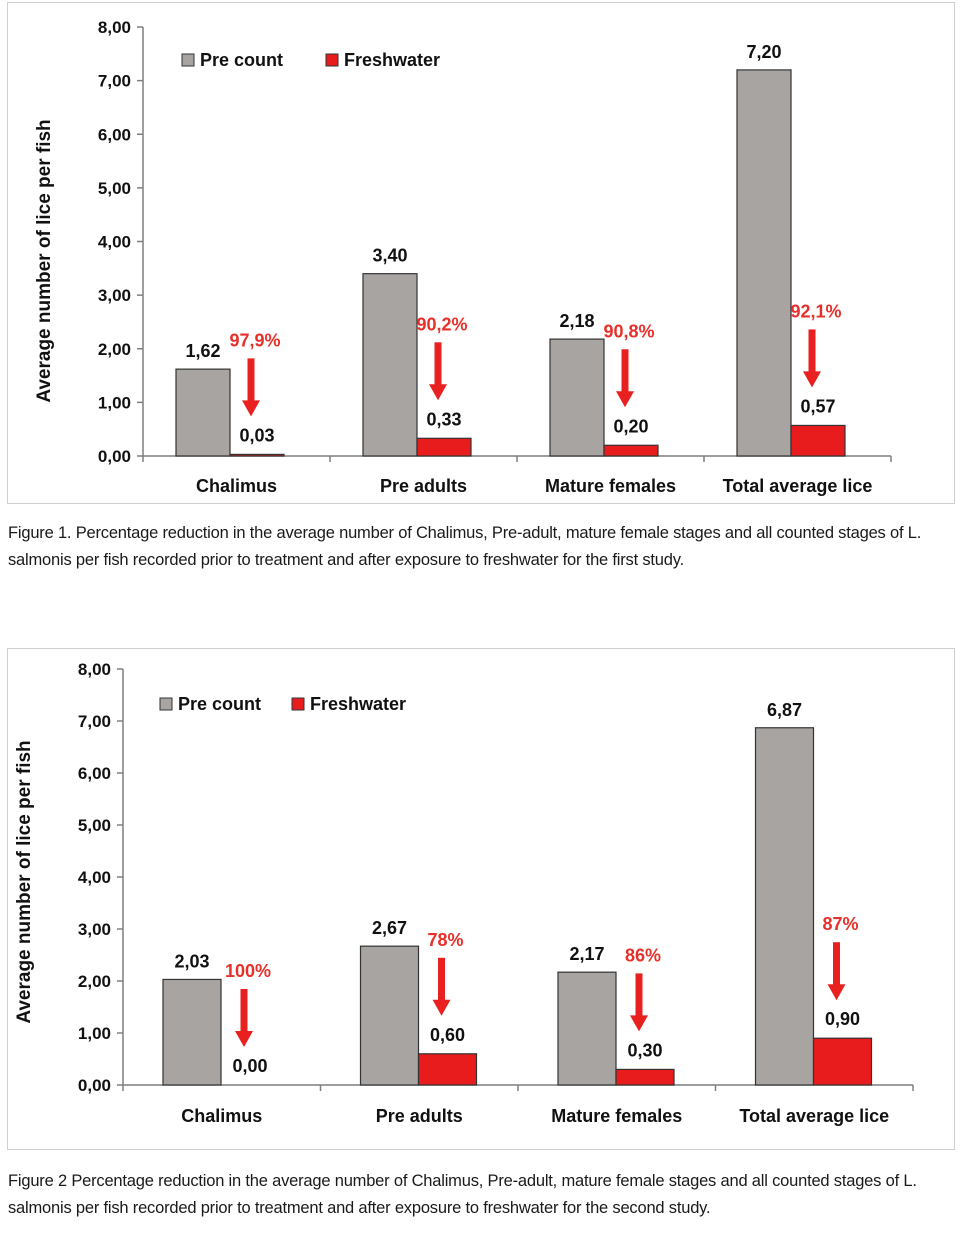  What do you see at coordinates (576, 321) in the screenshot?
I see `data-label-pre-count: 2,18` at bounding box center [576, 321].